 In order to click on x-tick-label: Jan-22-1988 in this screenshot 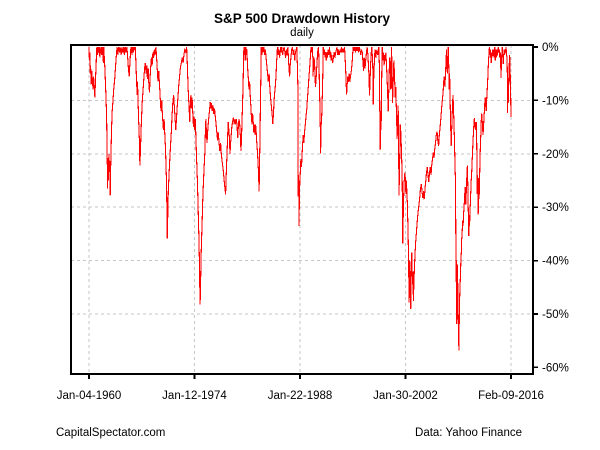, I will do `click(300, 396)`.